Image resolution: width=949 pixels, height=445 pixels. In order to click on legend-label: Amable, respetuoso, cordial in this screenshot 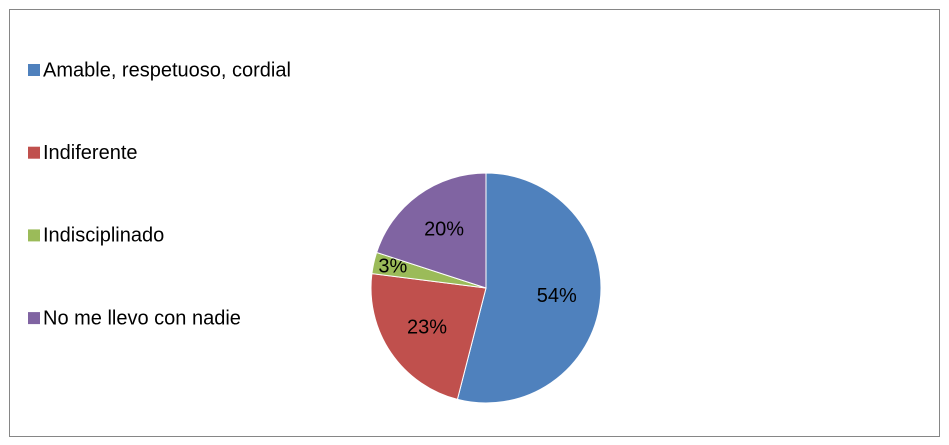, I will do `click(167, 70)`.